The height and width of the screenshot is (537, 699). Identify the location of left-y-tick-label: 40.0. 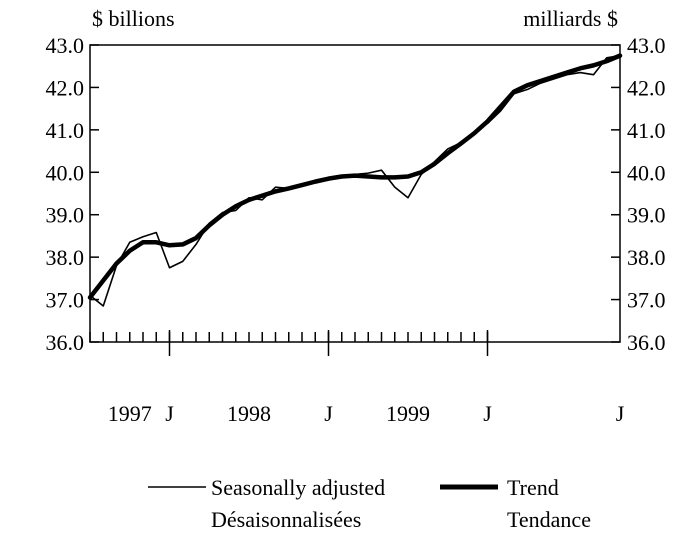
(65, 172).